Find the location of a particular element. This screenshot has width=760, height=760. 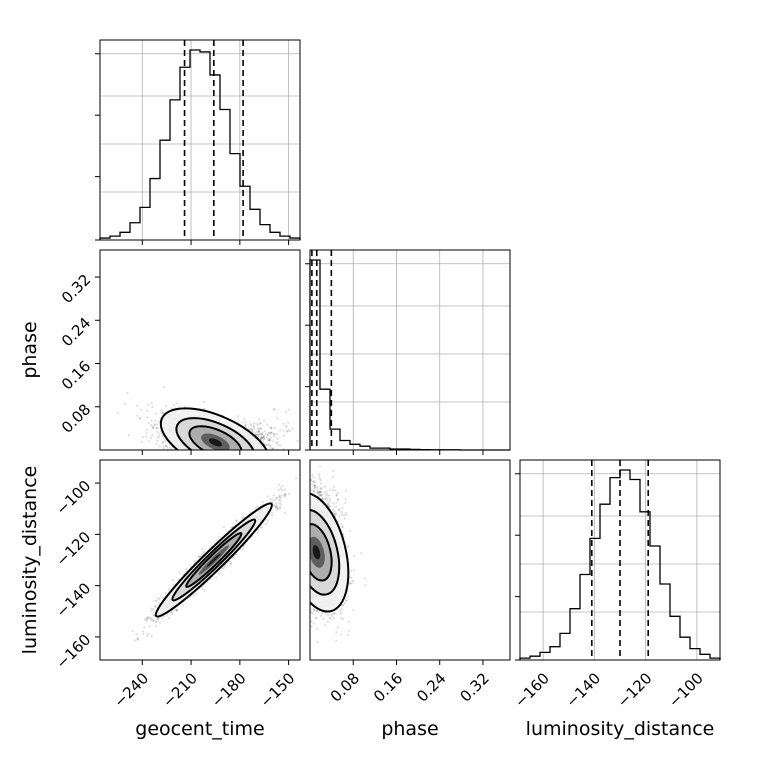

pair-panel-geocent_time-vs-phase is located at coordinates (198, 352).